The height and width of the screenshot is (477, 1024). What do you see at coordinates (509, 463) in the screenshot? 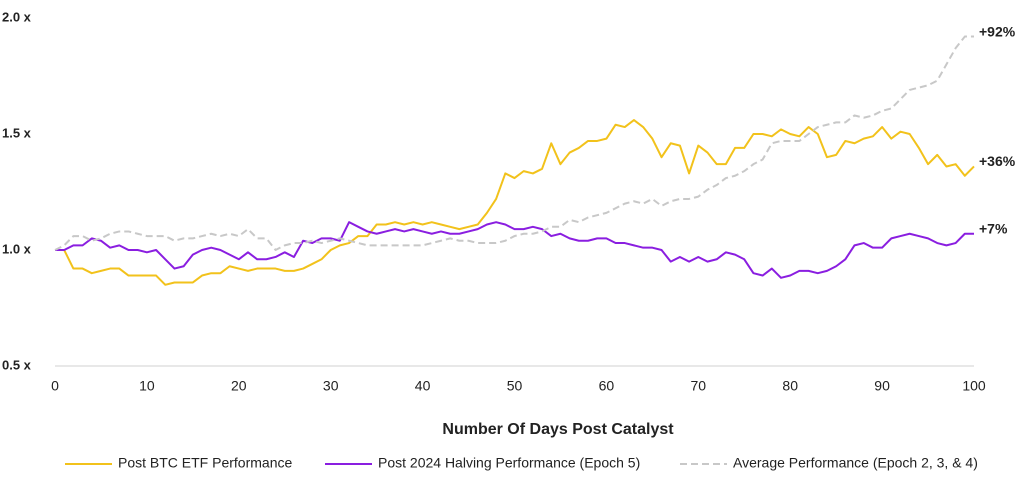
I see `legend-label: Post 2024 Halving Performance (Epoch 5)` at bounding box center [509, 463].